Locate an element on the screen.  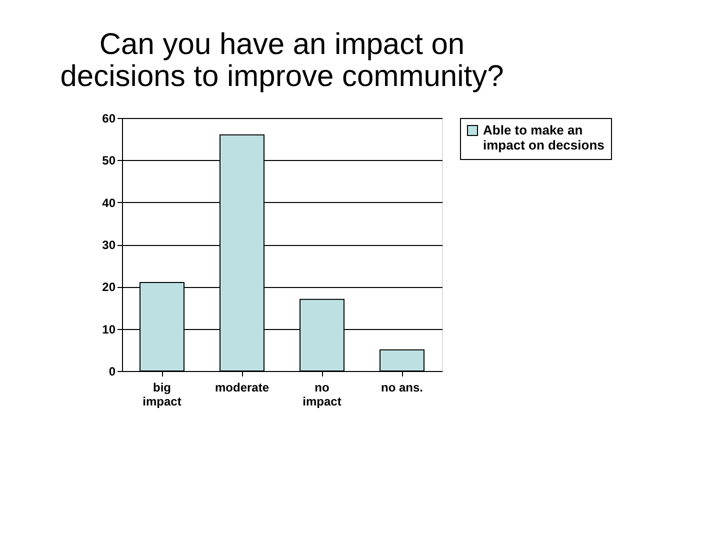
y-tick-label: 0 is located at coordinates (112, 371).